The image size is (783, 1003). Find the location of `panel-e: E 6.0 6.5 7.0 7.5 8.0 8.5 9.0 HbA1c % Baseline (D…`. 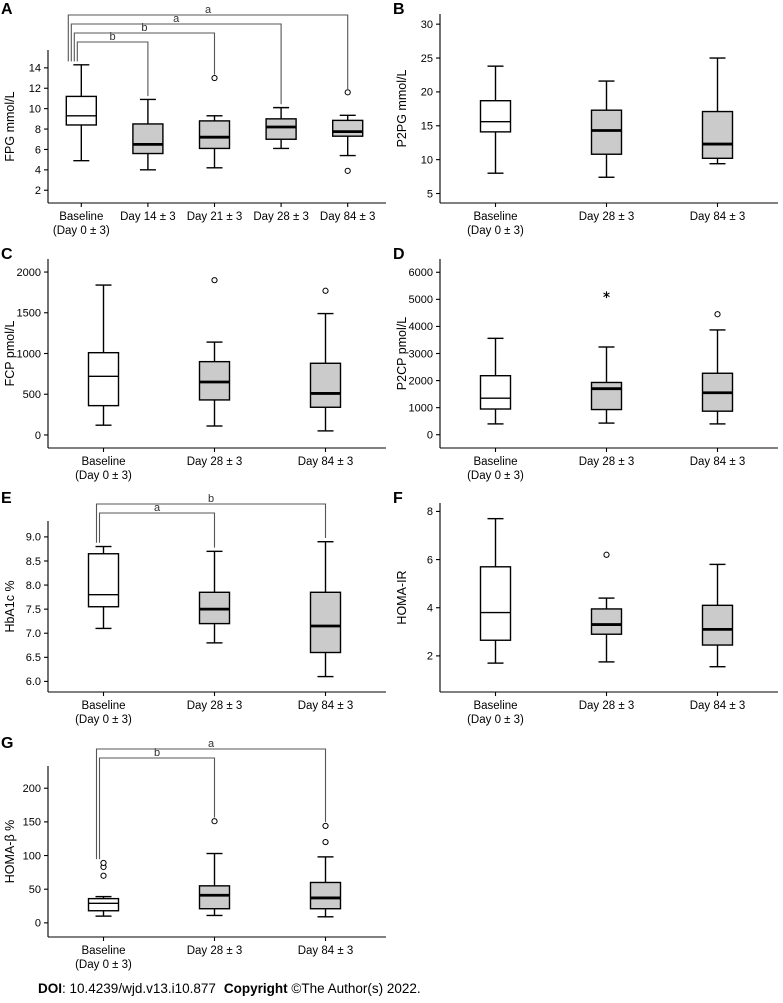

panel-e: E 6.0 6.5 7.0 7.5 8.0 8.5 9.0 HbA1c % Baseline (D… is located at coordinates (195, 611).